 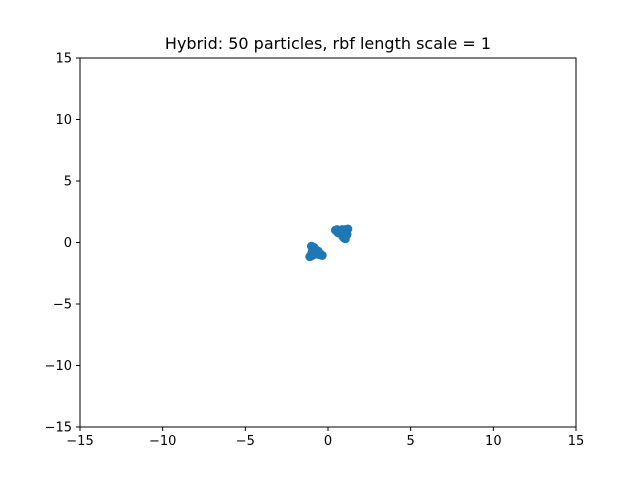 I want to click on y-tick-label: 10, so click(x=63, y=120).